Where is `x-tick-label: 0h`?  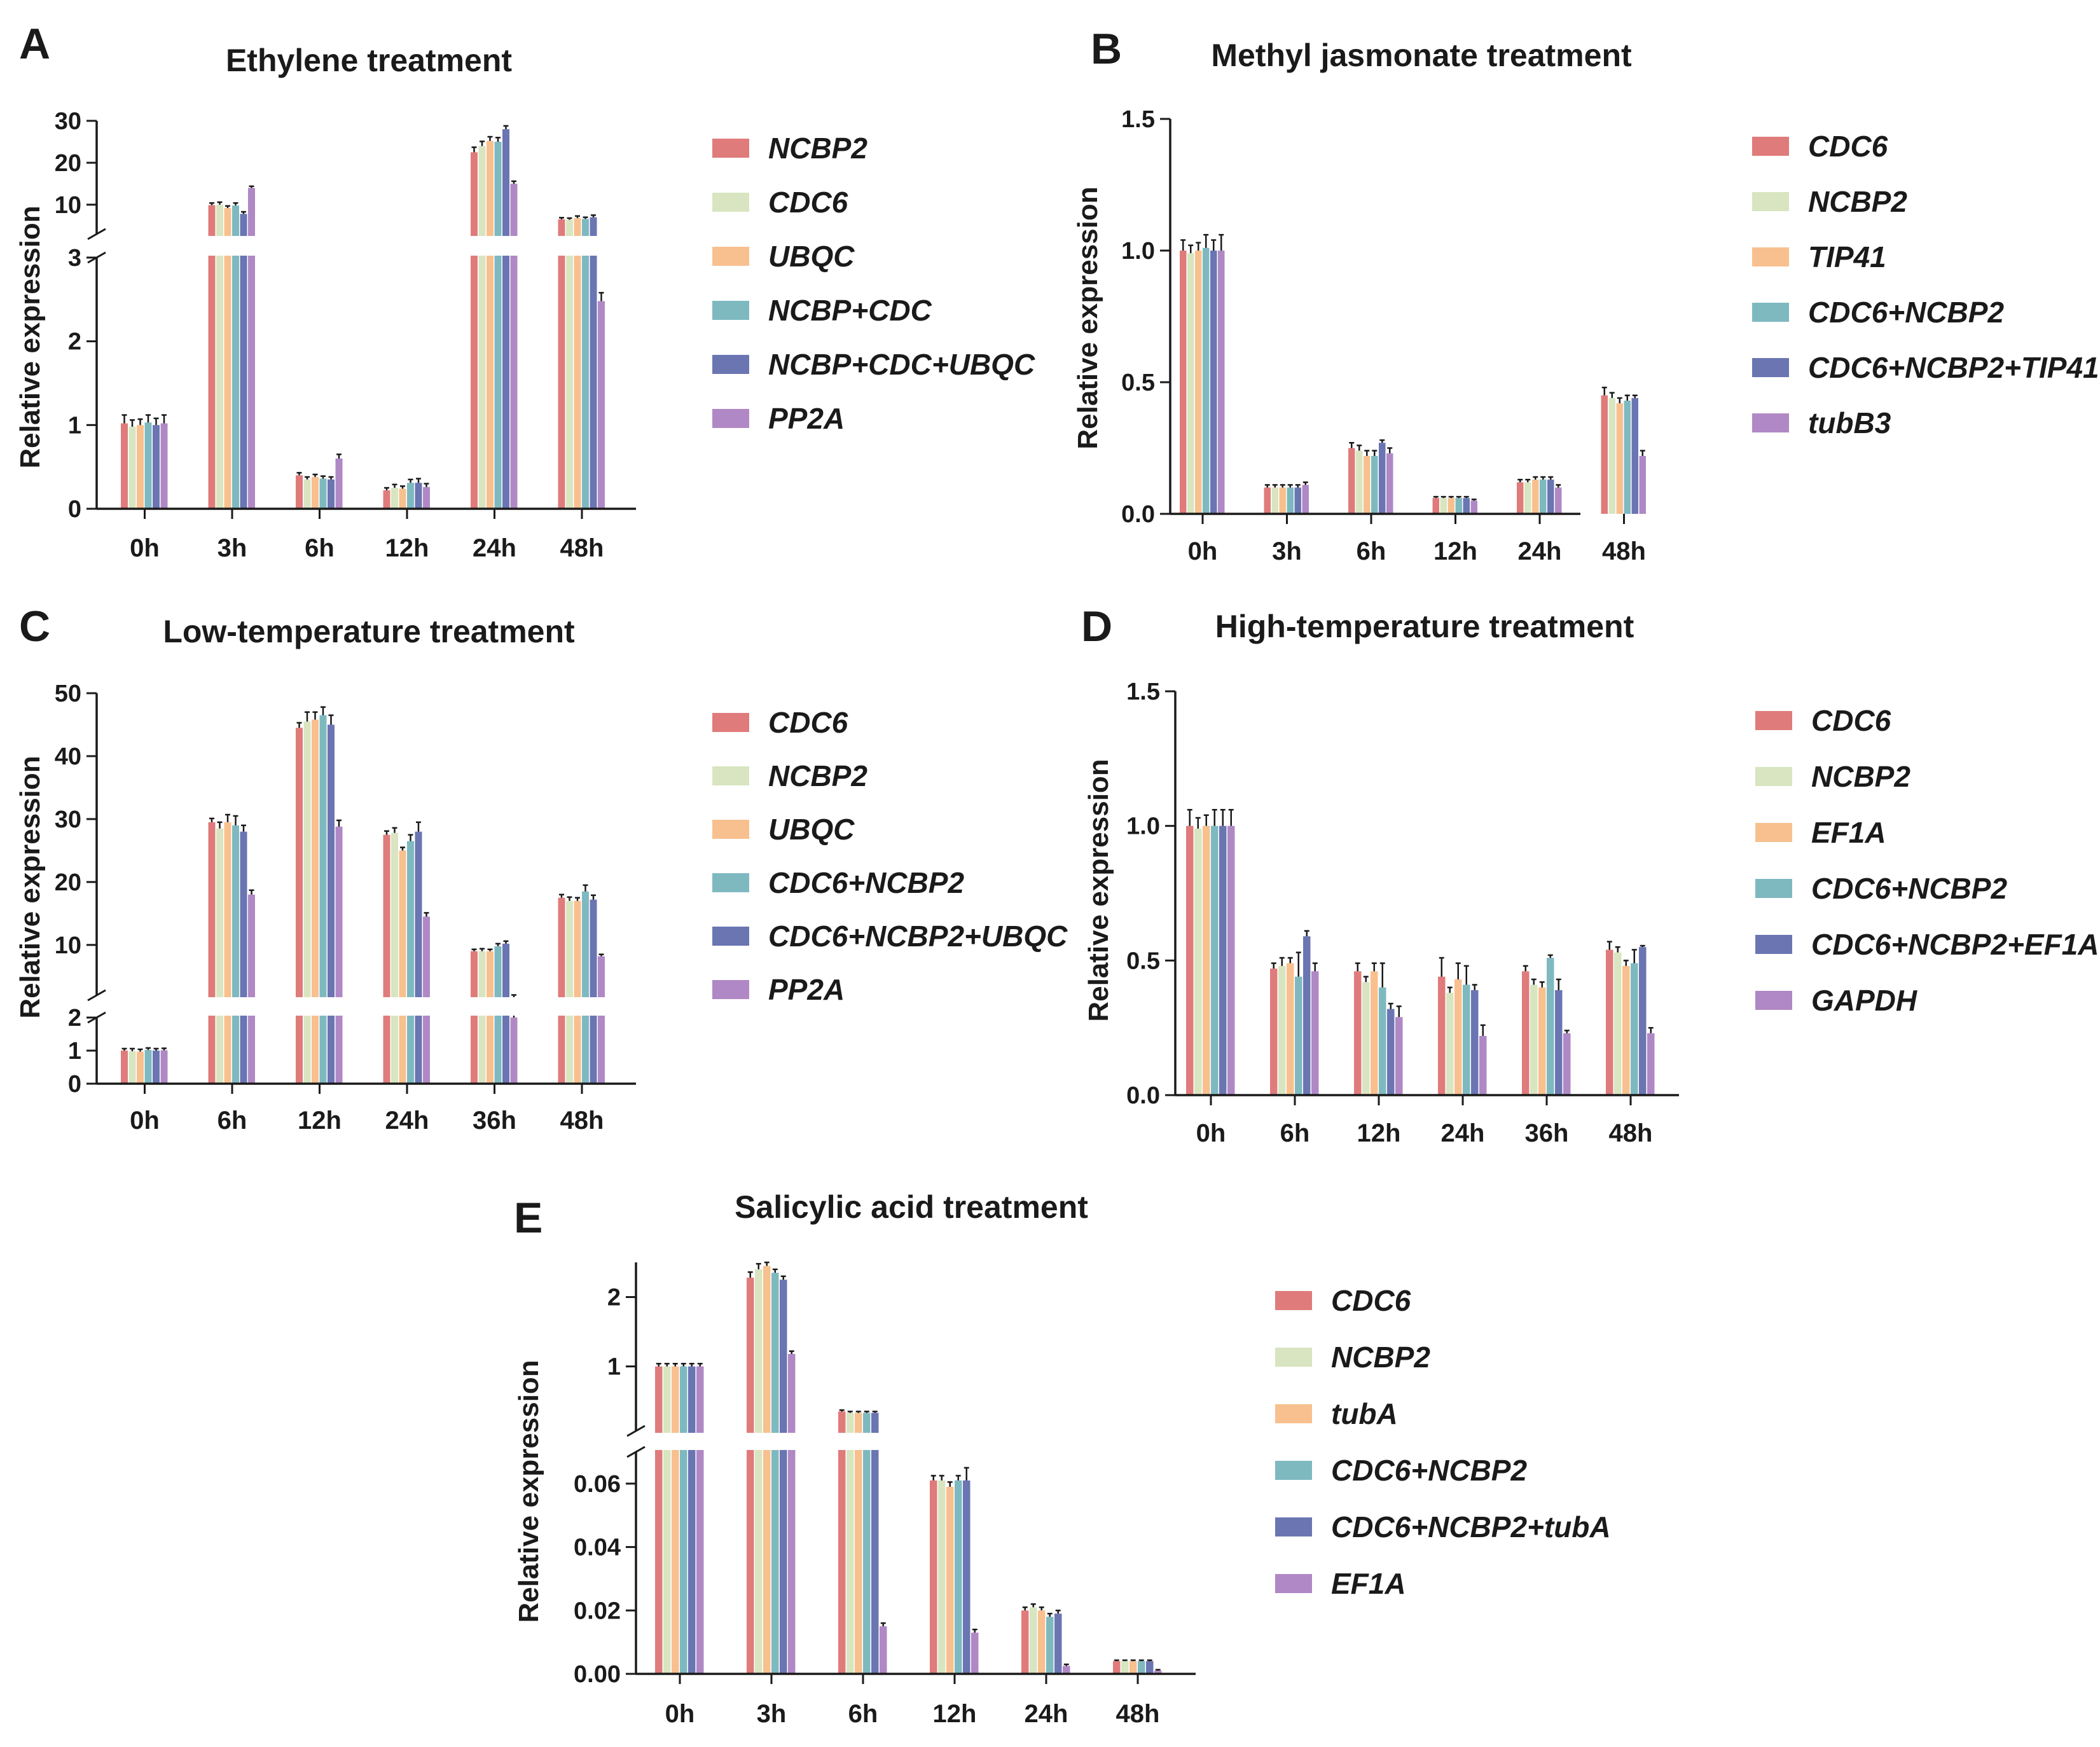
x-tick-label: 0h is located at coordinates (145, 1121).